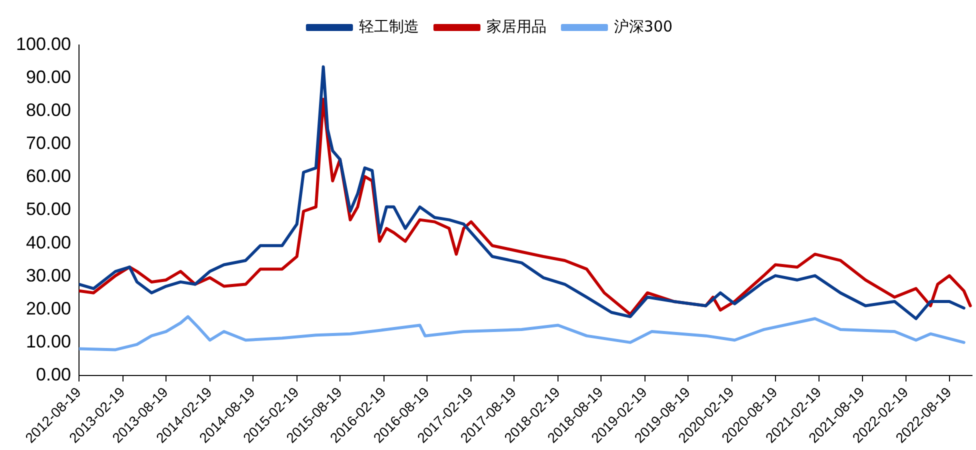 The width and height of the screenshot is (976, 450). What do you see at coordinates (49, 143) in the screenshot?
I see `y-tick-label: 70.00` at bounding box center [49, 143].